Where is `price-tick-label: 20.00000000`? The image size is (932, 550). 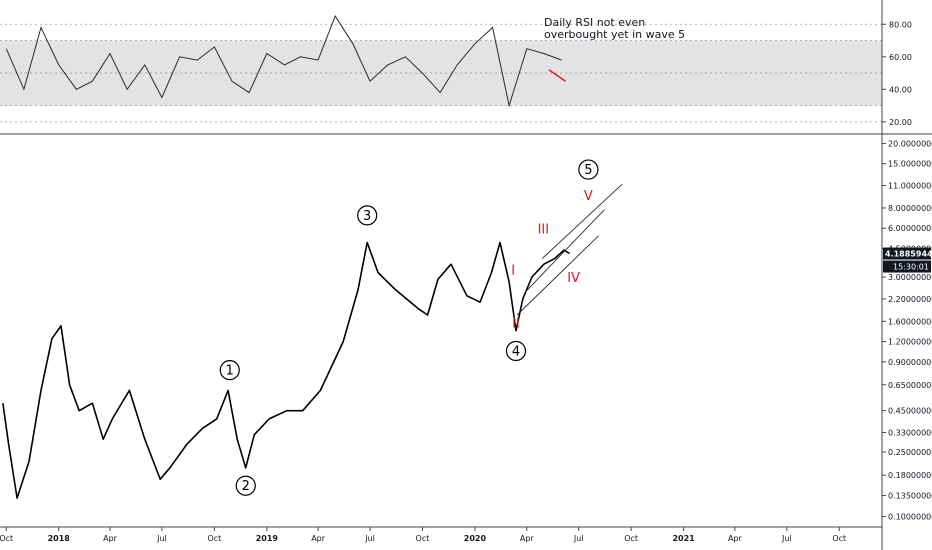 price-tick-label: 20.00000000 is located at coordinates (910, 143).